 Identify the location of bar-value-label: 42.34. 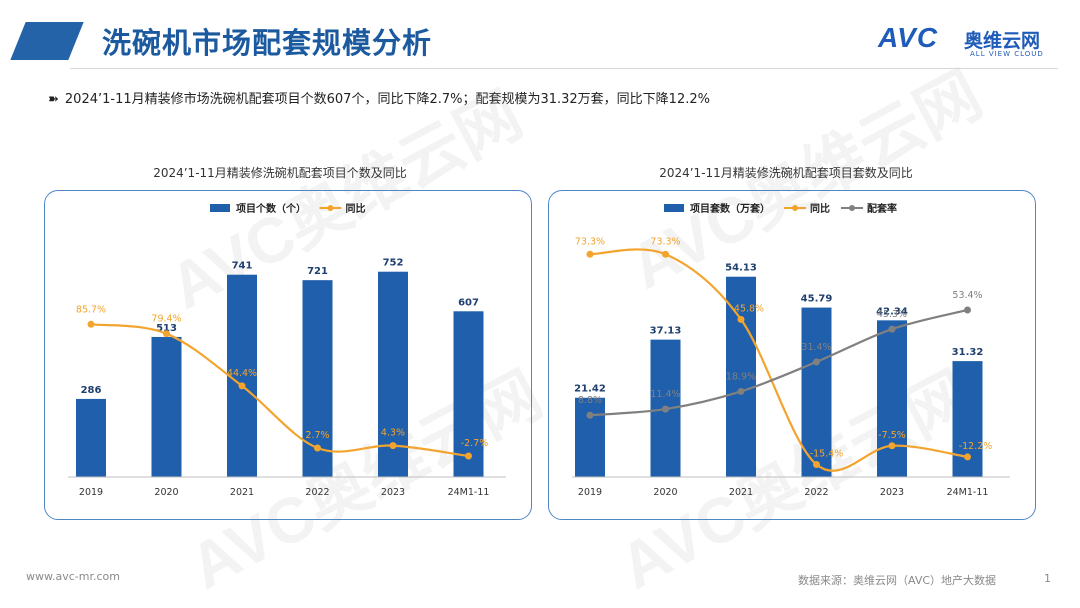
(892, 311).